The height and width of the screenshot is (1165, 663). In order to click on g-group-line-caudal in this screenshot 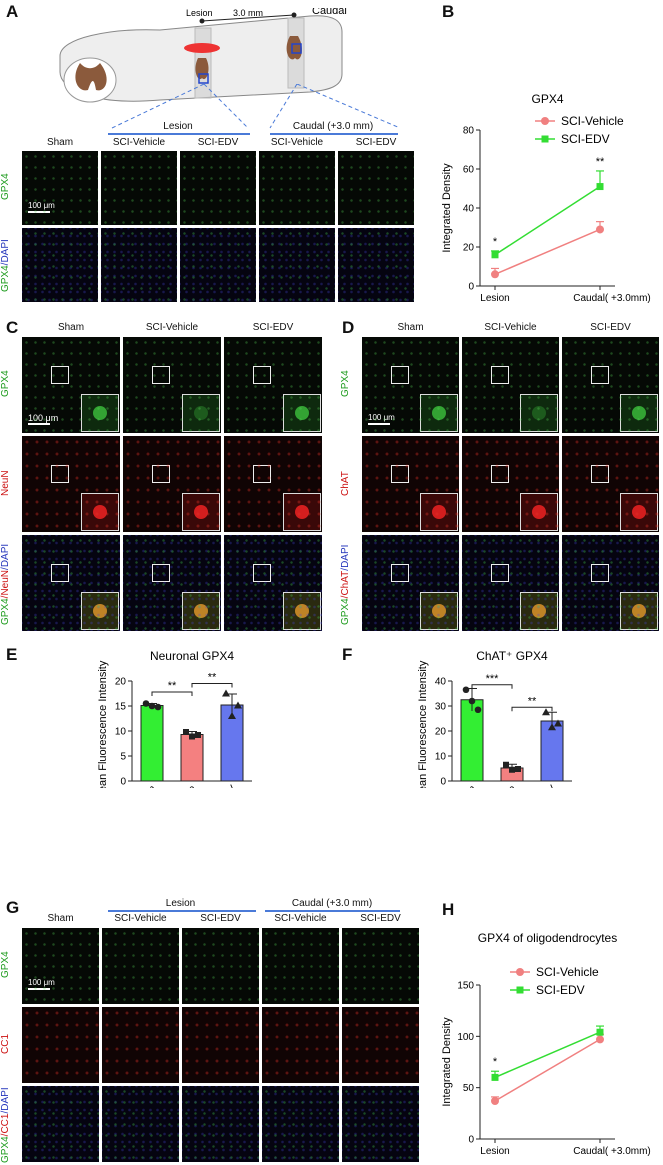, I will do `click(332, 911)`.